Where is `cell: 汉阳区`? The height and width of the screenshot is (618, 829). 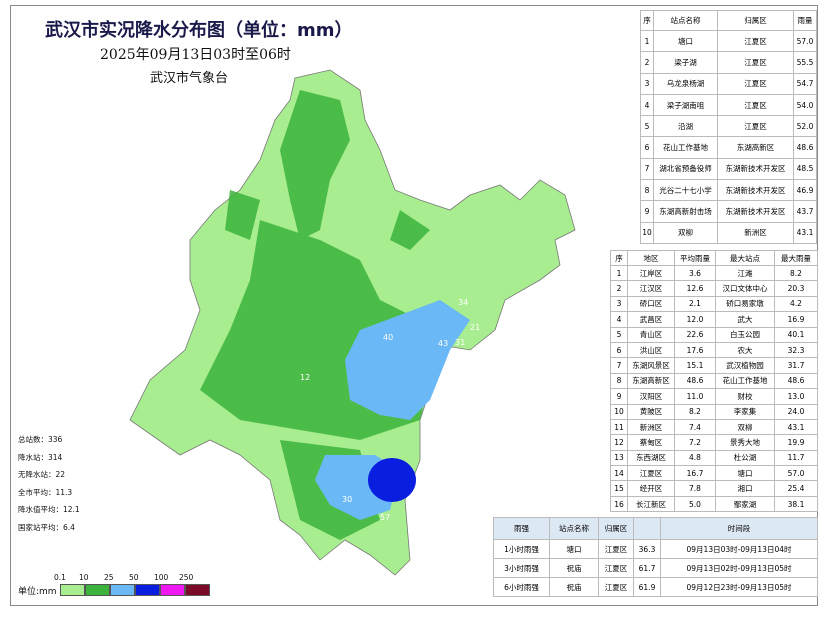
cell: 汉阳区 is located at coordinates (651, 396).